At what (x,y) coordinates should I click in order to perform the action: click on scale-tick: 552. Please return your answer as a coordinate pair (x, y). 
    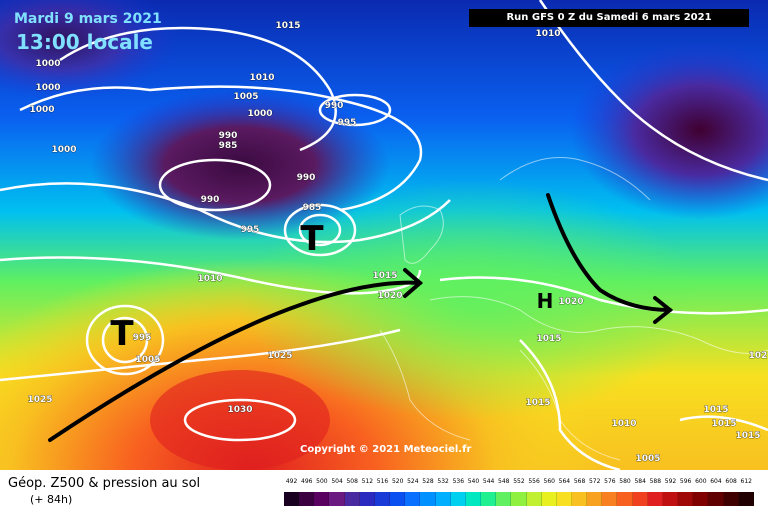
    Looking at the image, I should click on (519, 481).